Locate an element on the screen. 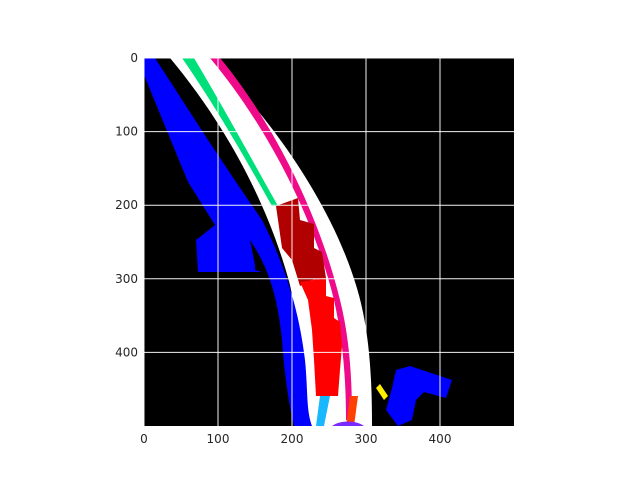 The image size is (640, 480). x-tick-labels: 0 100 200 300 400 is located at coordinates (295, 439).